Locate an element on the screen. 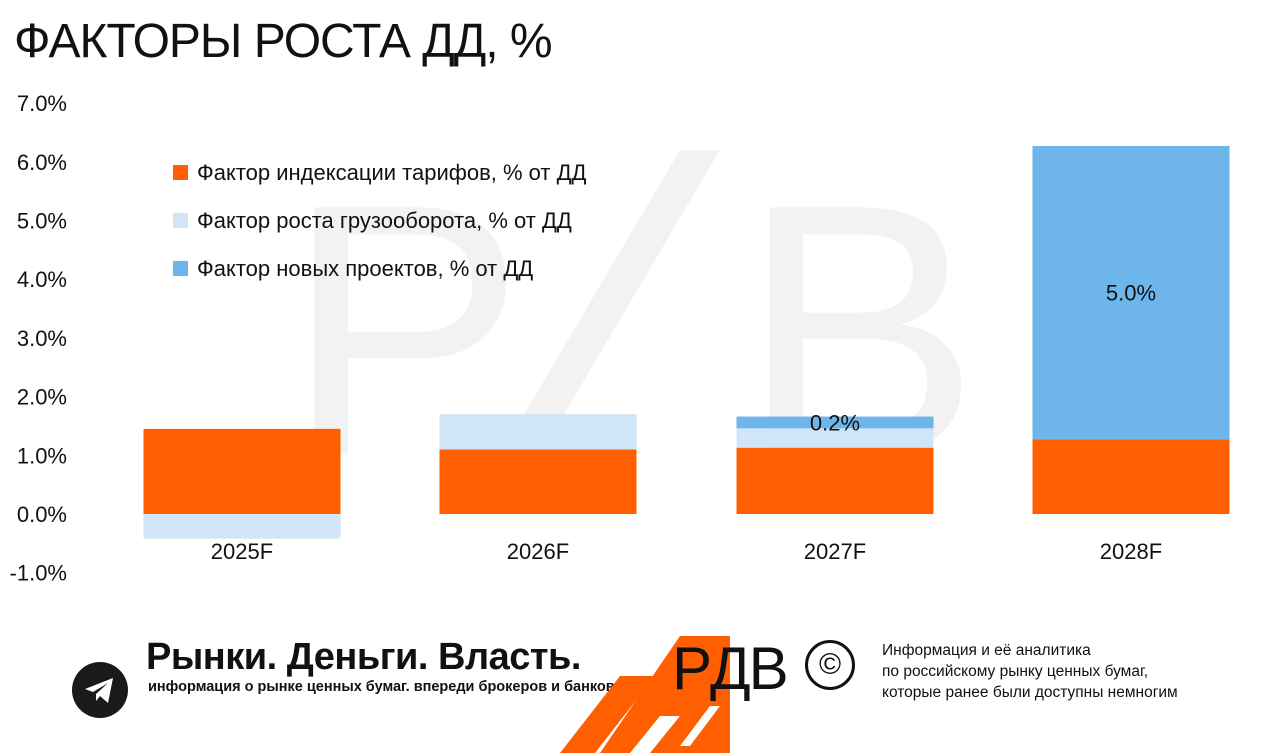 The image size is (1280, 753). legend-label: Фактор новых проектов, % от ДД is located at coordinates (365, 268).